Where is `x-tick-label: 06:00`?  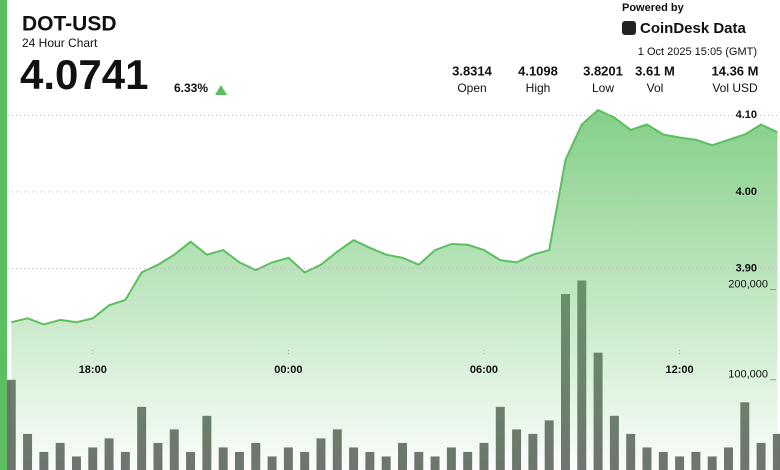 x-tick-label: 06:00 is located at coordinates (484, 370).